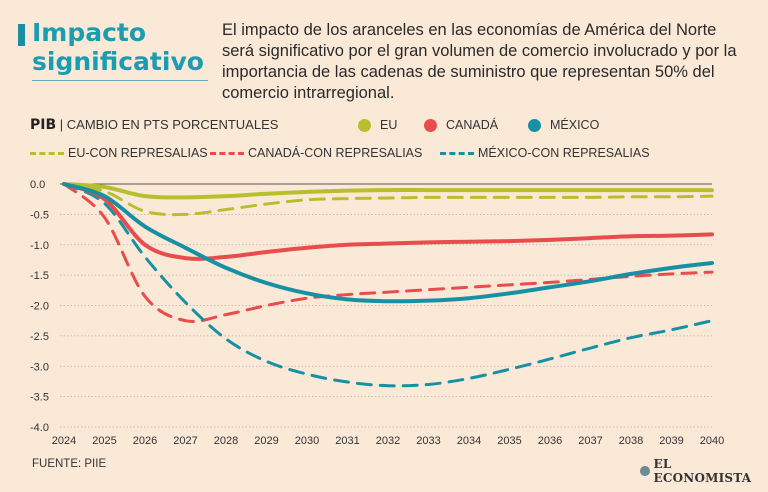 The width and height of the screenshot is (768, 492). I want to click on legend-canada-rep: CANADÁ-CON REPRESALIAS, so click(316, 153).